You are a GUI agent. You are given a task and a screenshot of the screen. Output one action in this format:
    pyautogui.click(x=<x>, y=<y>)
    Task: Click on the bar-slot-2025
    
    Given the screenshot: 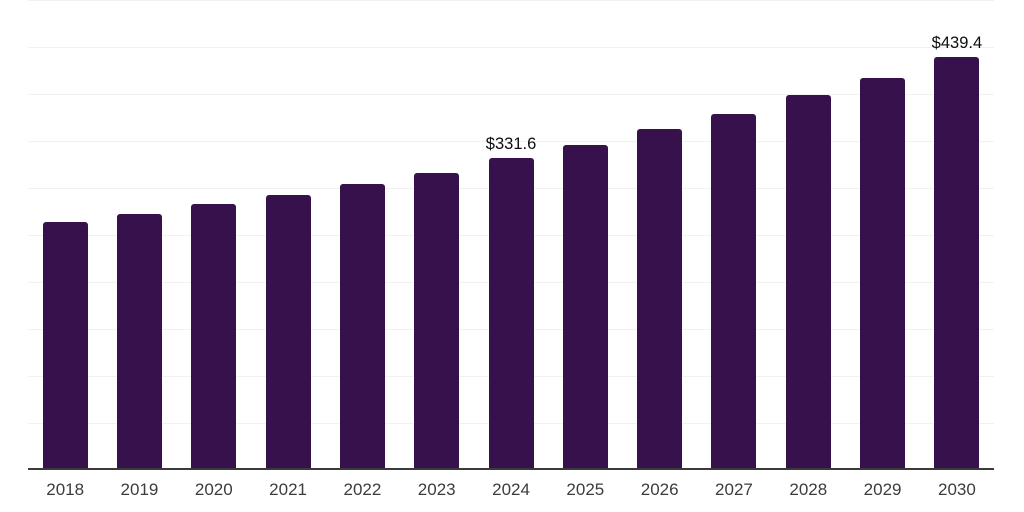 What is the action you would take?
    pyautogui.click(x=585, y=235)
    